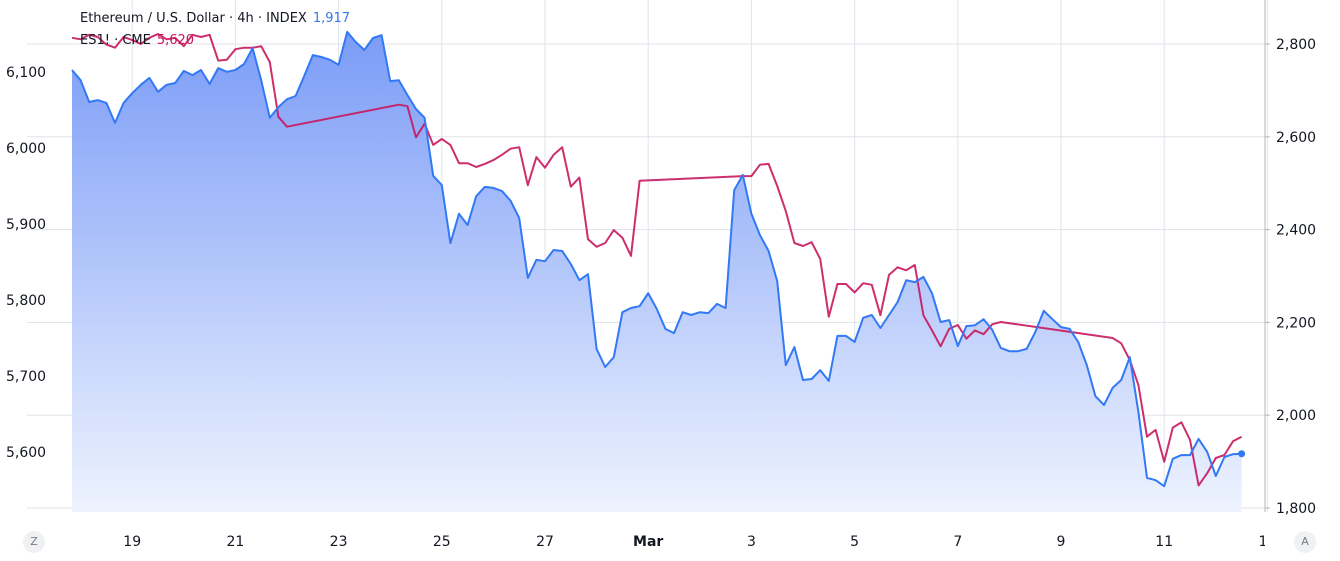 This screenshot has height=561, width=1340. I want to click on legend-eth-title: Ethereum / U.S. Dollar · 4h · INDEX, so click(193, 18).